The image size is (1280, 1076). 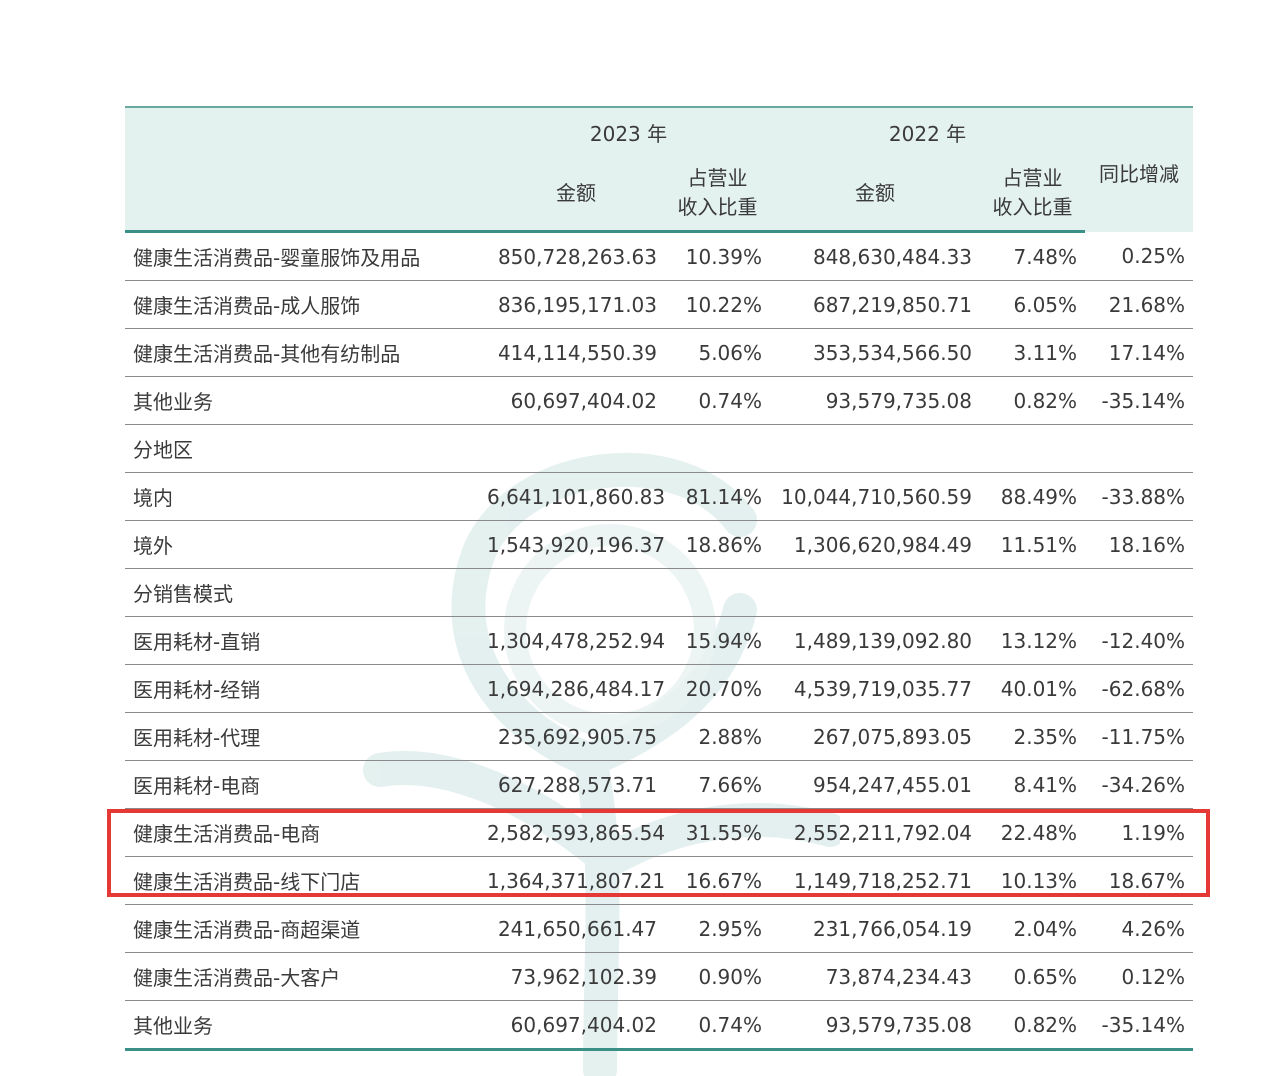 I want to click on row-ratio-2022: 40.01%, so click(x=1033, y=688).